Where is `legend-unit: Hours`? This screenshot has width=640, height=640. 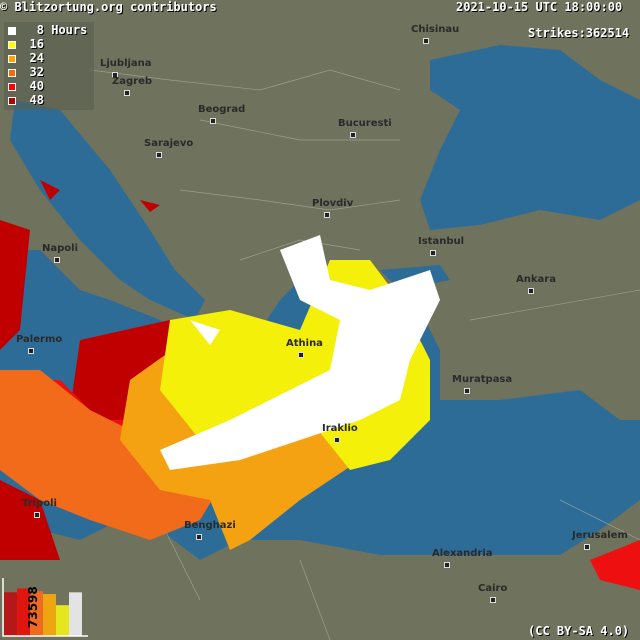 legend-unit: Hours is located at coordinates (69, 30).